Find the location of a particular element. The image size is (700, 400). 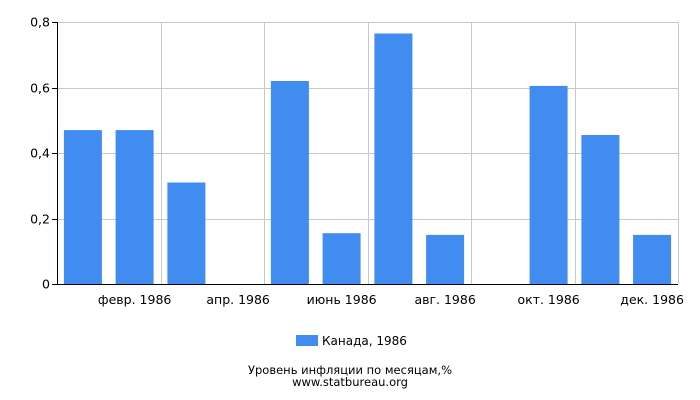

x-tick-label-апр-1986: апр. 1986 is located at coordinates (238, 299).